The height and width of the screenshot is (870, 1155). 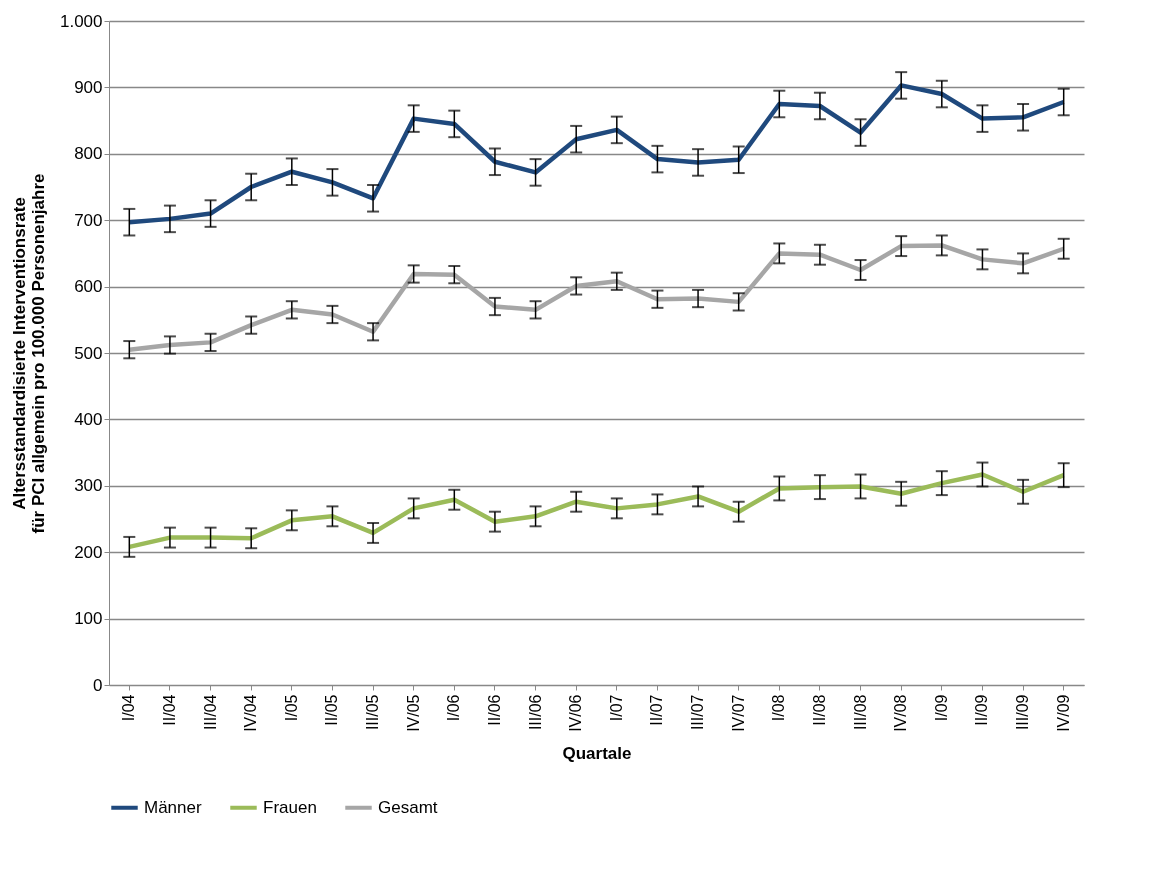 What do you see at coordinates (535, 712) in the screenshot?
I see `x-tick-label: III/06` at bounding box center [535, 712].